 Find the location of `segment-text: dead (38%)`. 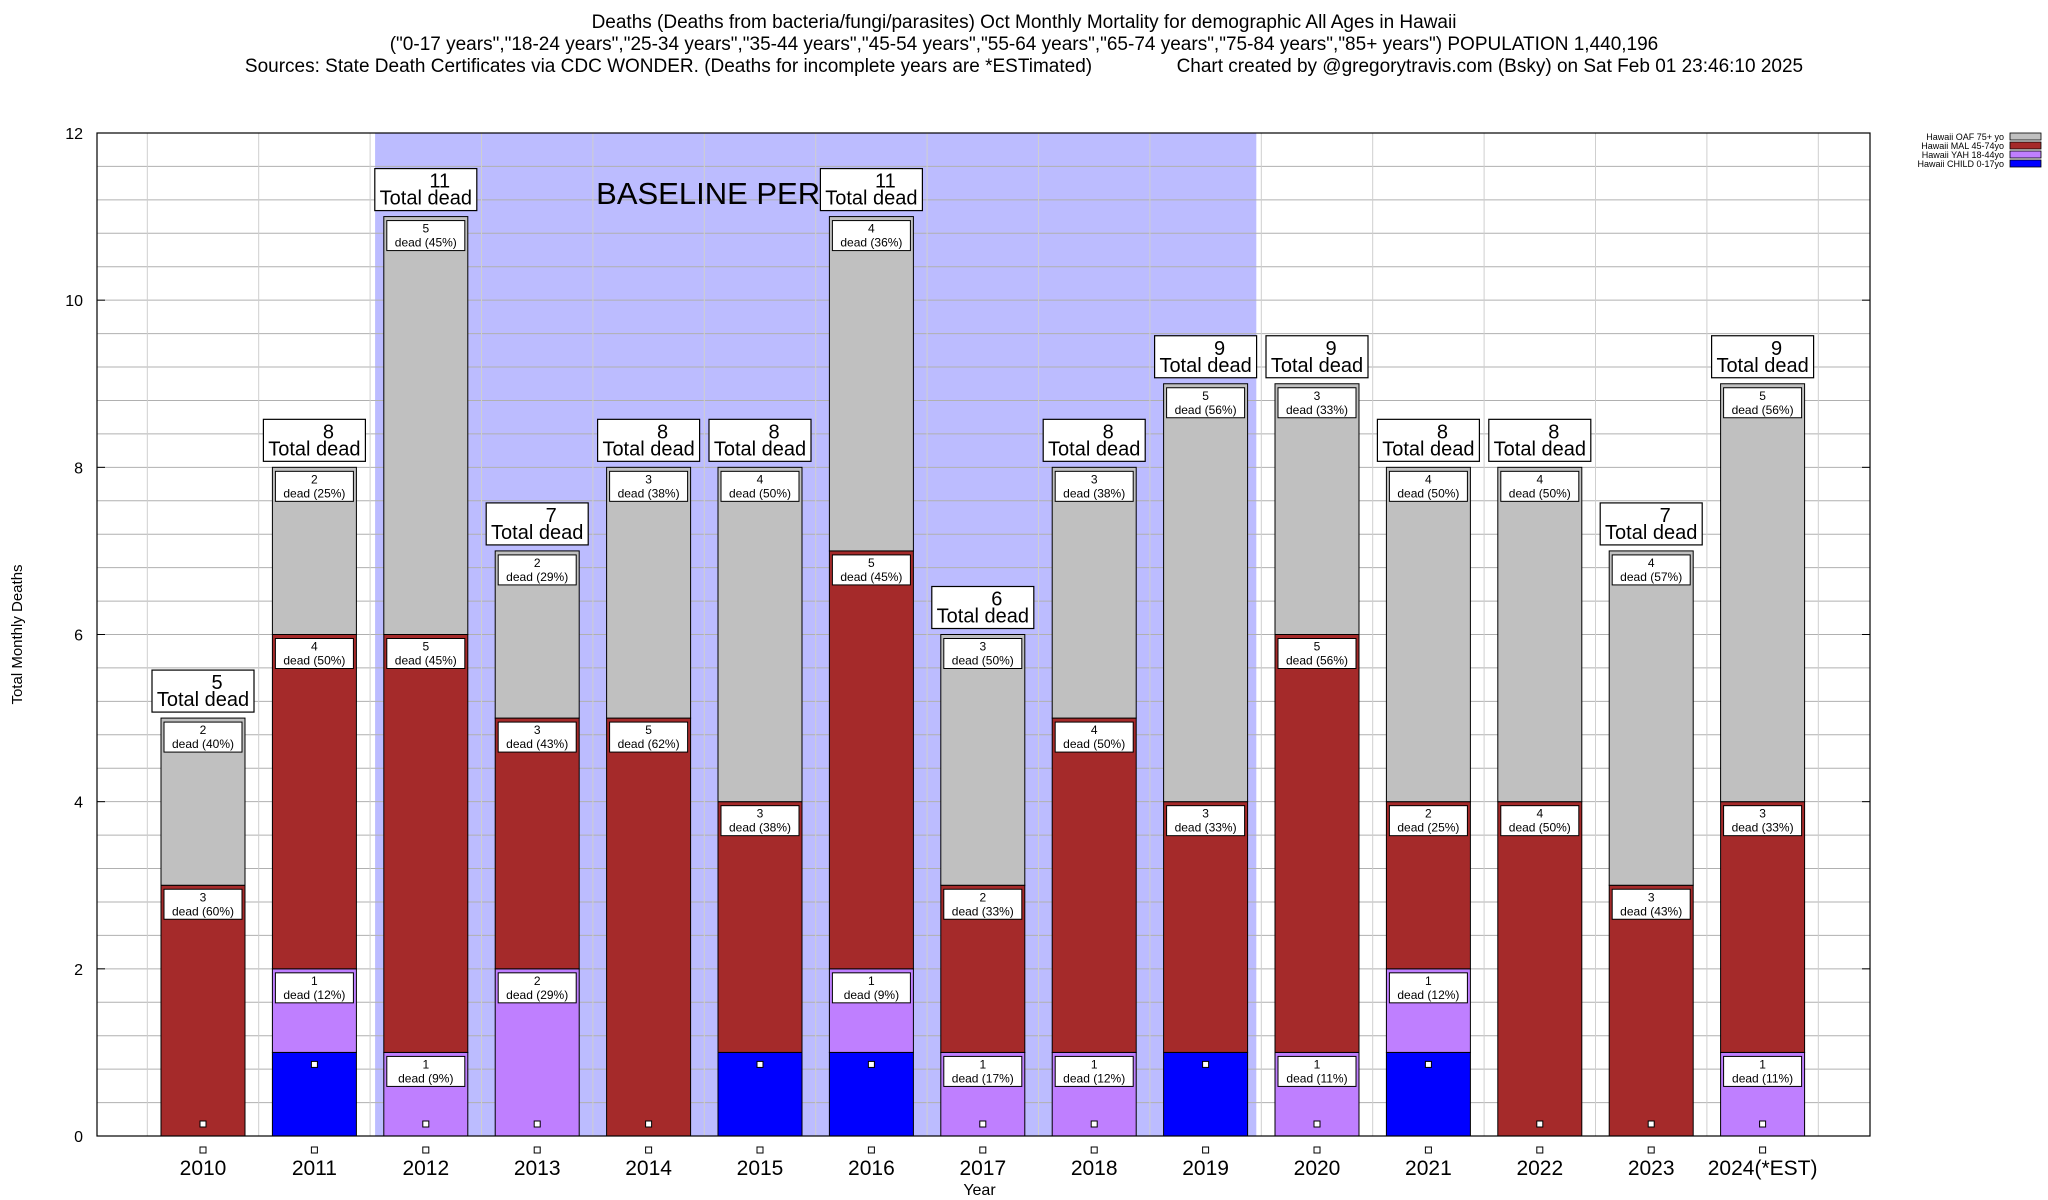

segment-text: dead (38%) is located at coordinates (760, 828).